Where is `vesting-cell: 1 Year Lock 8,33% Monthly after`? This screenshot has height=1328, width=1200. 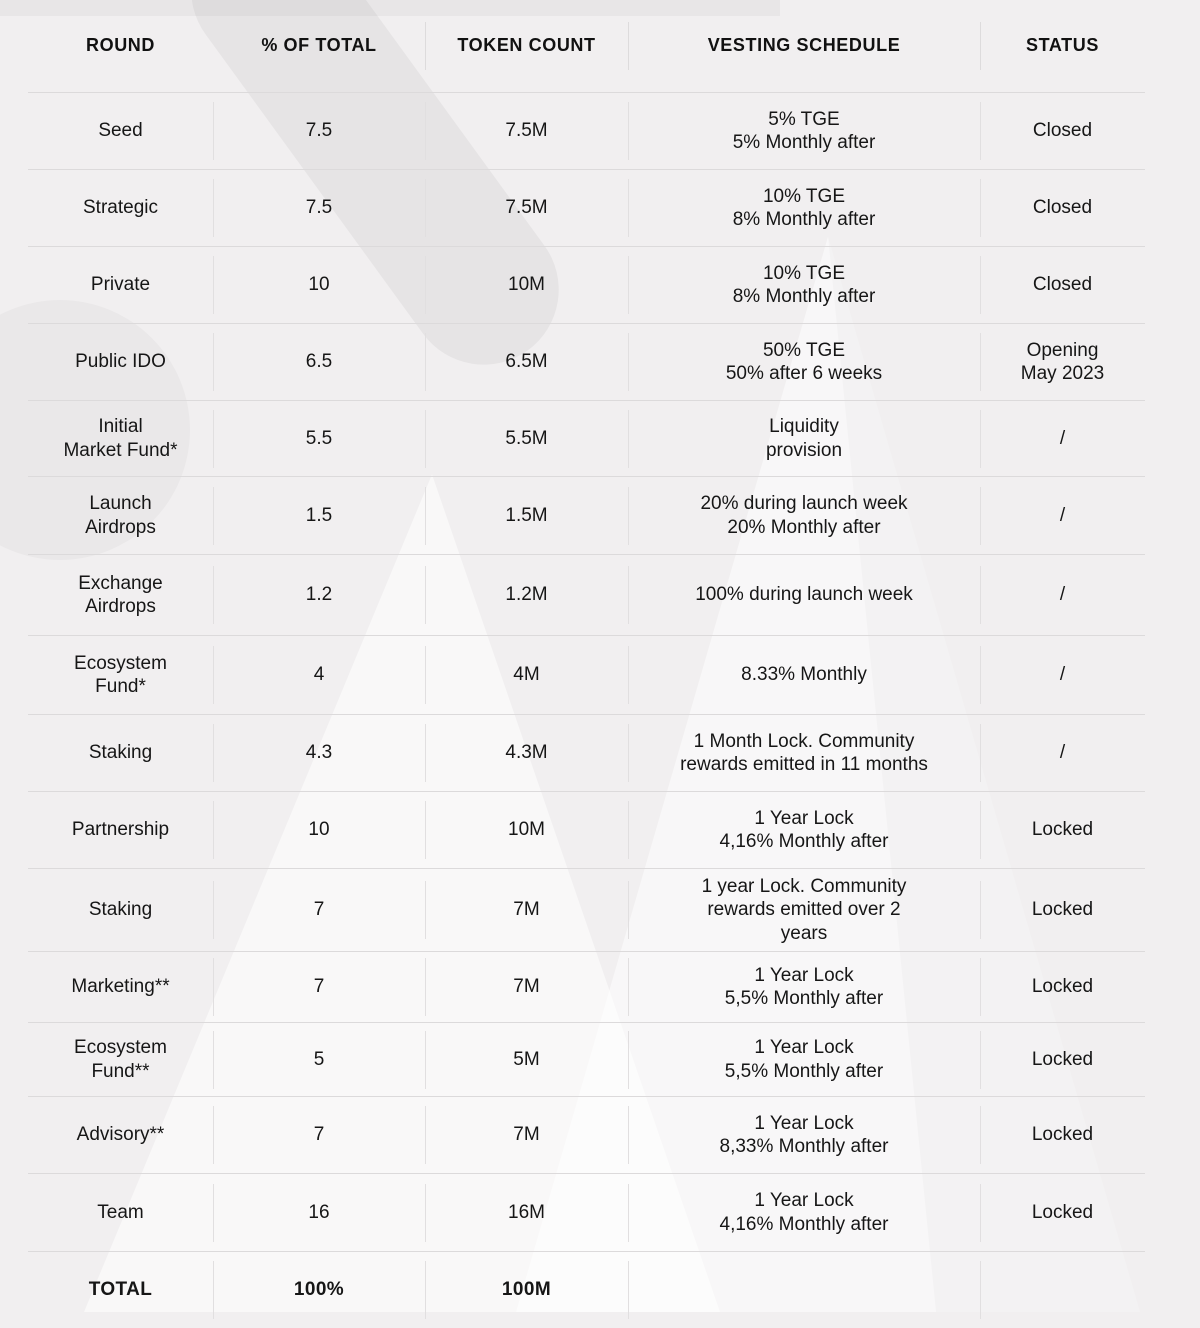
vesting-cell: 1 Year Lock 8,33% Monthly after is located at coordinates (804, 1135).